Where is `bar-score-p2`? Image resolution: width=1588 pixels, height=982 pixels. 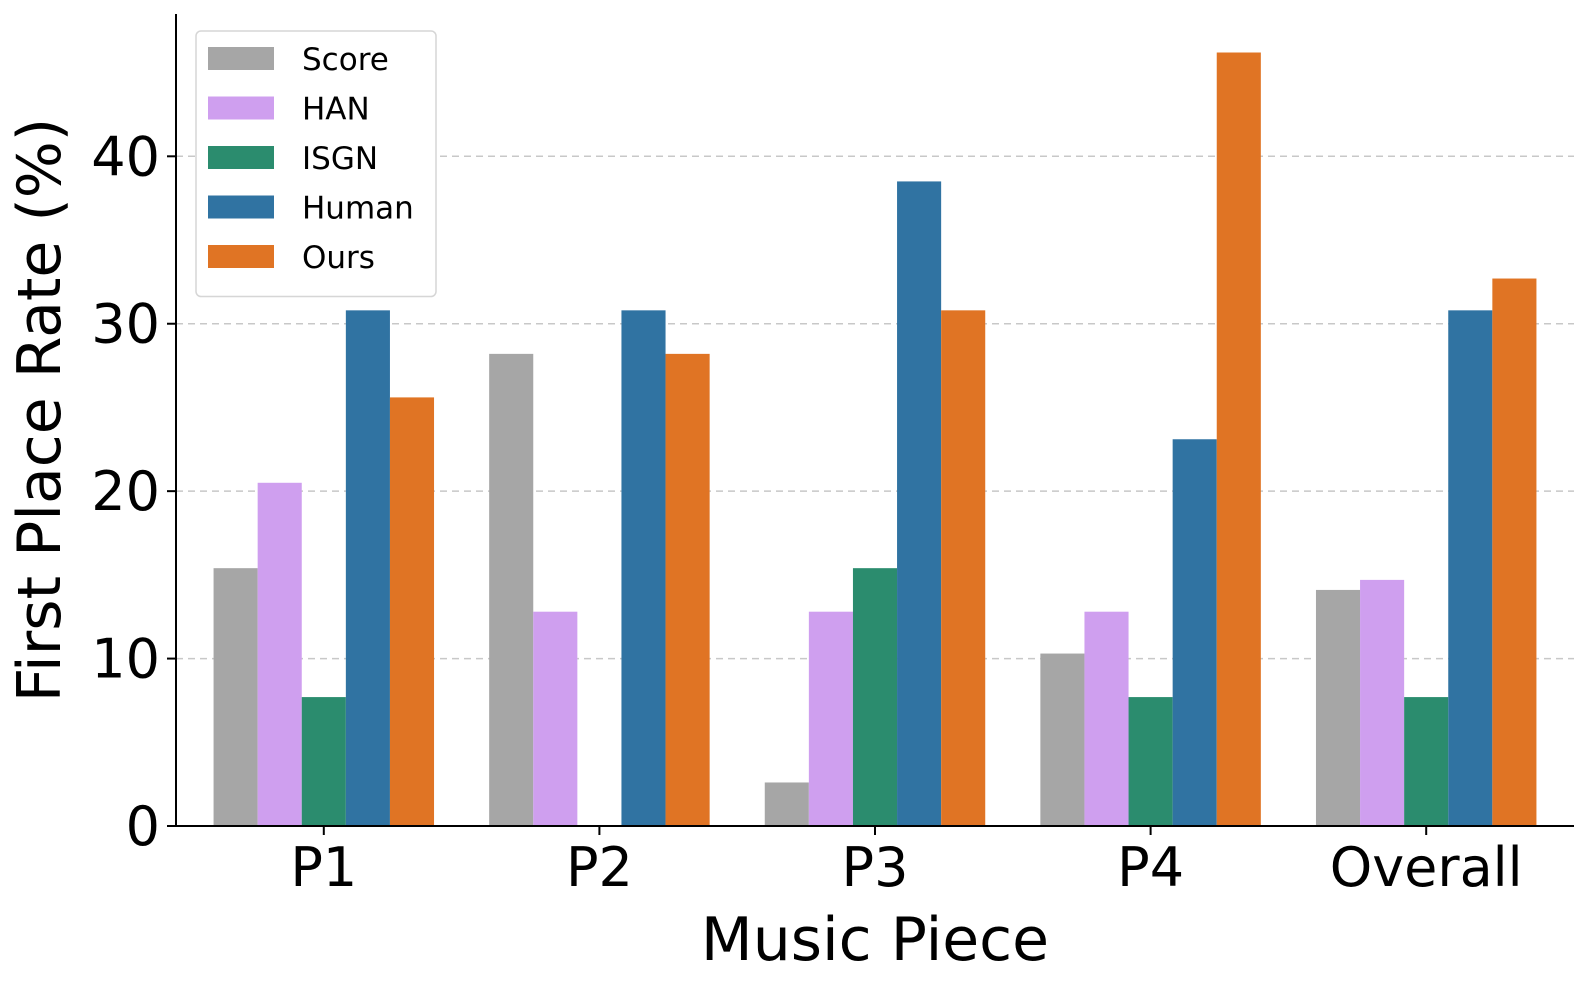 bar-score-p2 is located at coordinates (511, 589).